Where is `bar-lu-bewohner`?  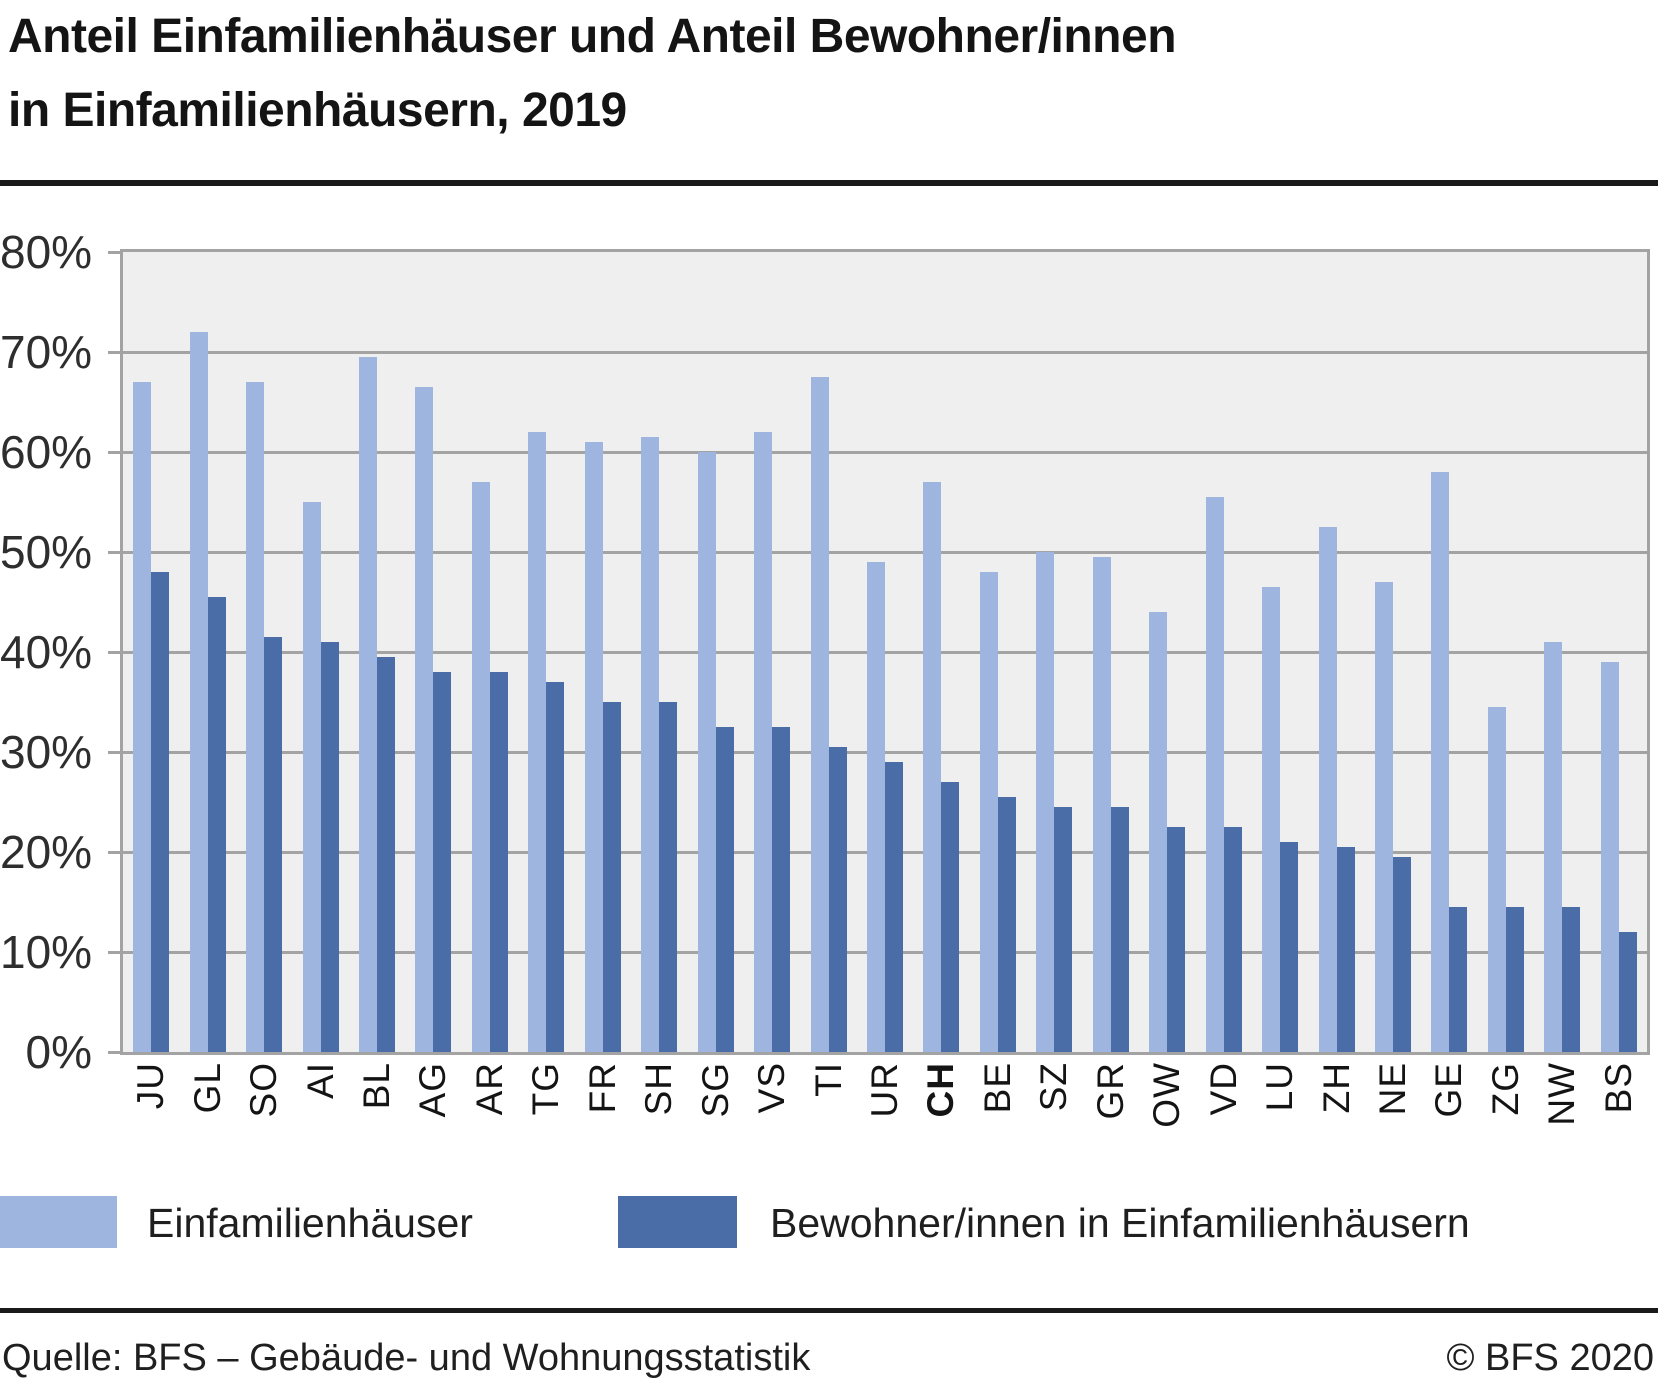
bar-lu-bewohner is located at coordinates (1289, 947).